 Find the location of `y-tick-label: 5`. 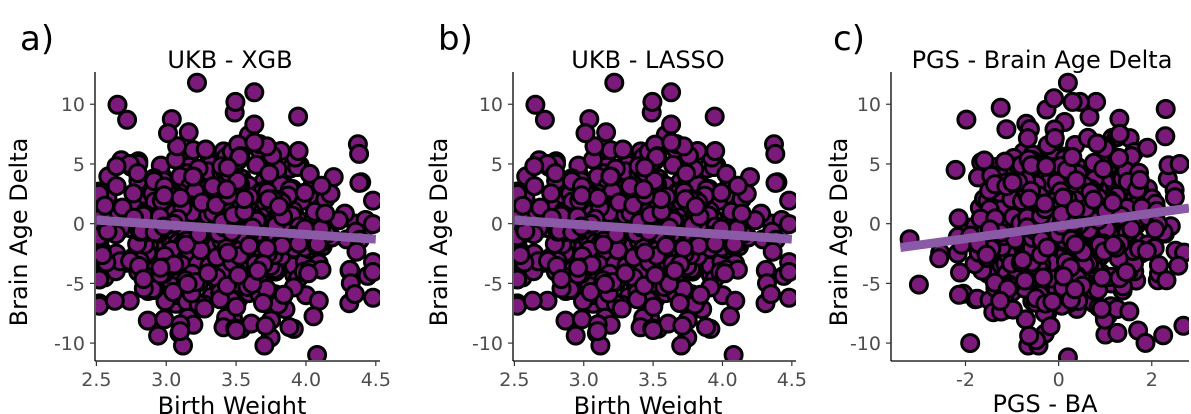

y-tick-label: 5 is located at coordinates (497, 165).